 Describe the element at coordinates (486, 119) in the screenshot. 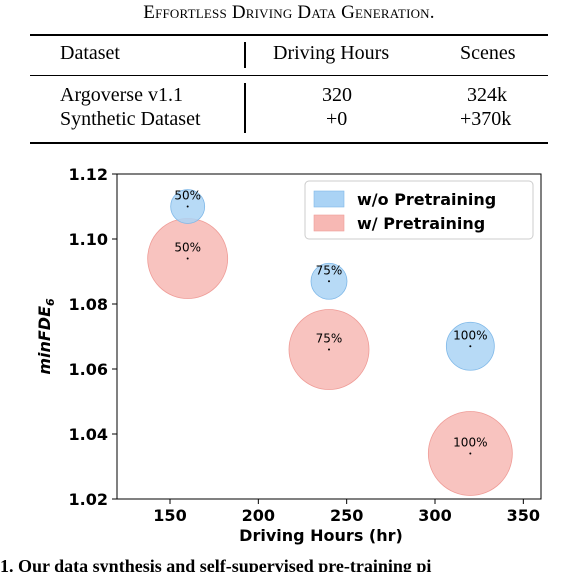

I see `table-cell-scenes-1: +370k` at that location.